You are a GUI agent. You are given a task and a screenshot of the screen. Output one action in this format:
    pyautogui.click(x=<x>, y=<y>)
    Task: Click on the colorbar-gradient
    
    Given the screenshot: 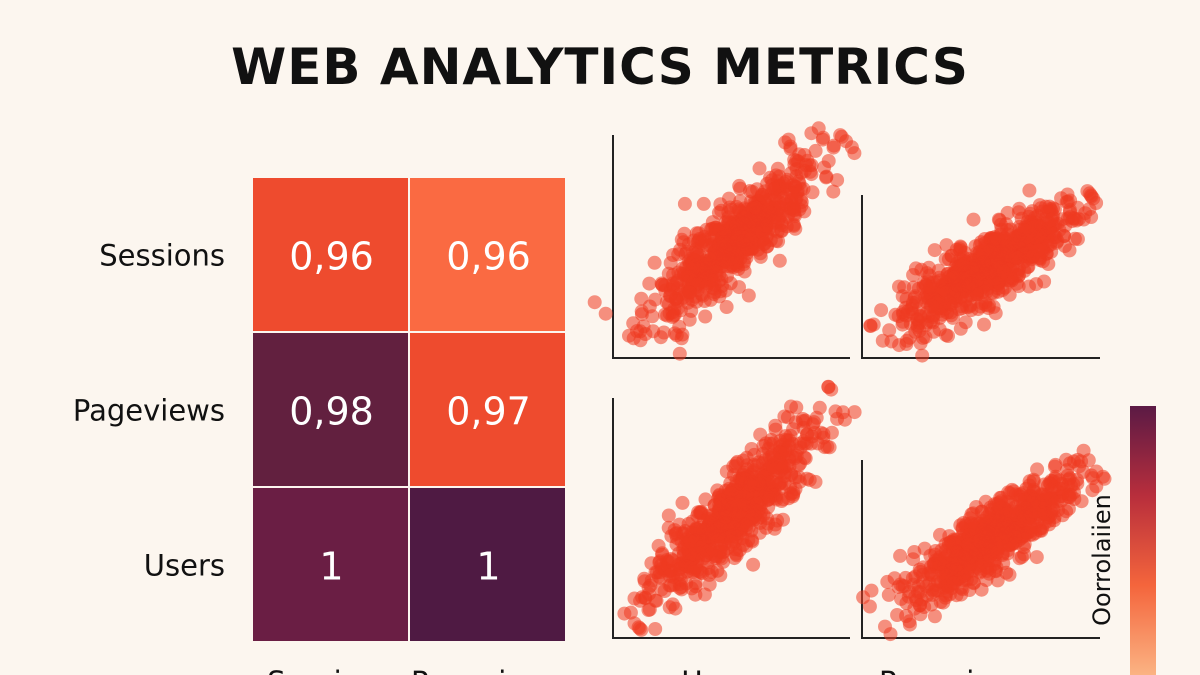 What is the action you would take?
    pyautogui.click(x=1143, y=540)
    